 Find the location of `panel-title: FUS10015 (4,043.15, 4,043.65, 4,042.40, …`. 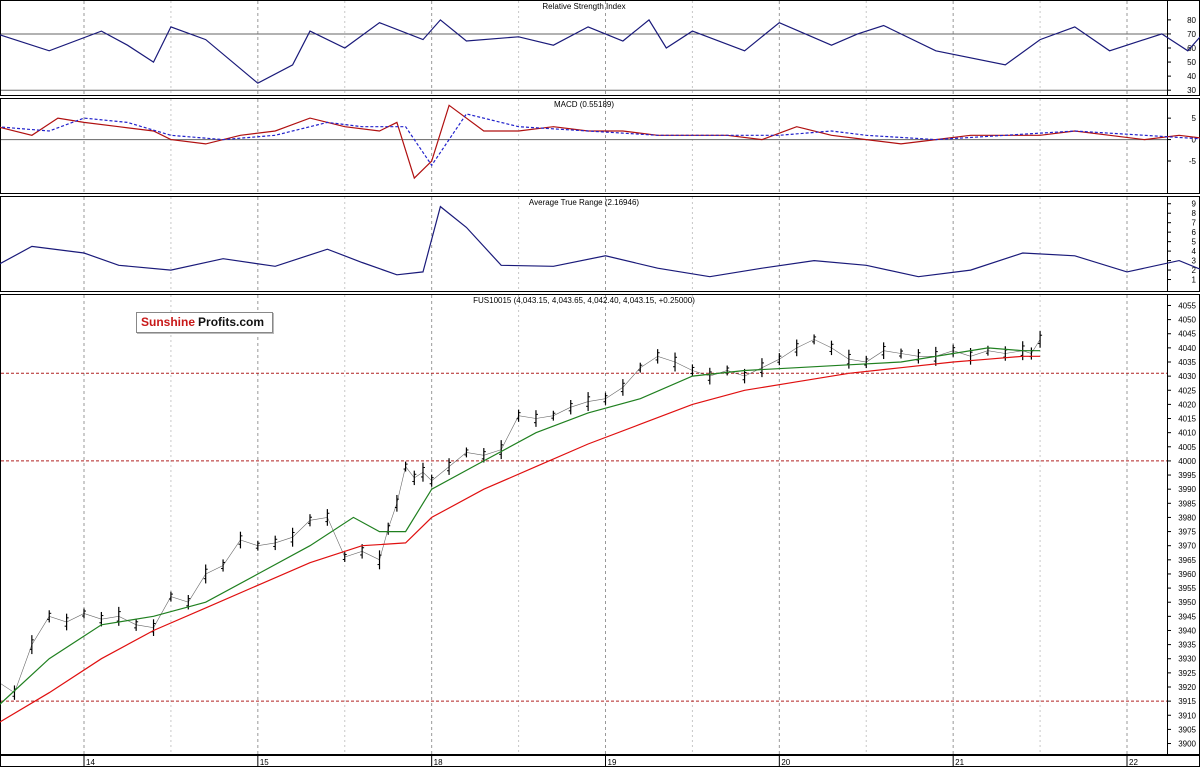

panel-title: FUS10015 (4,043.15, 4,043.65, 4,042.40, … is located at coordinates (584, 300).